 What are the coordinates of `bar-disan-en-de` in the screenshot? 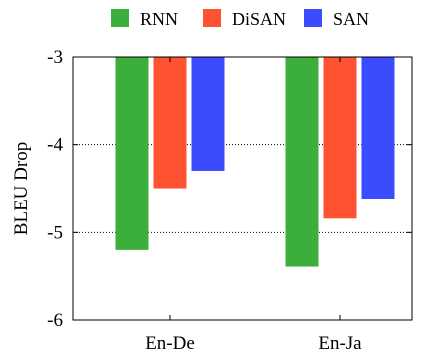 It's located at (170, 123).